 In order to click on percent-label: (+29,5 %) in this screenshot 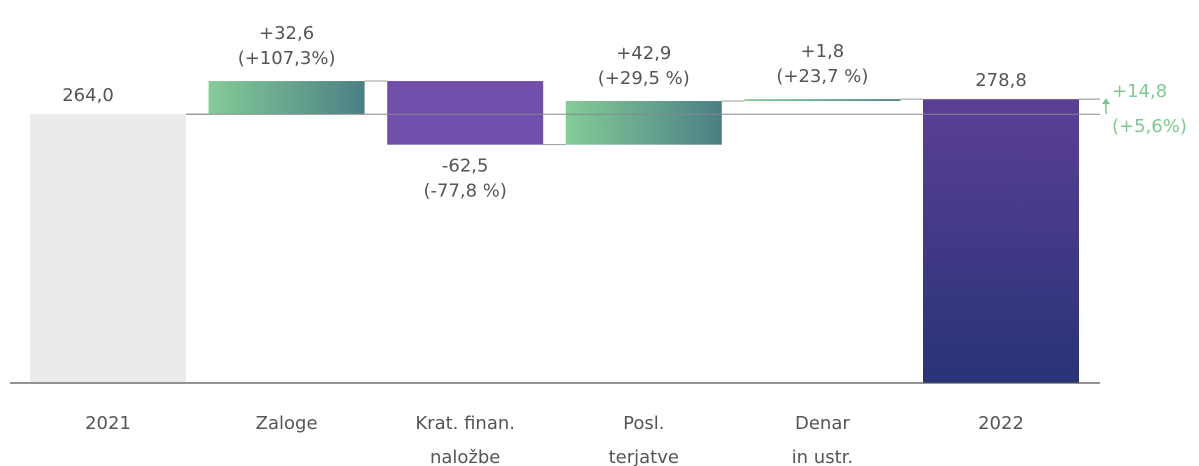, I will do `click(644, 78)`.